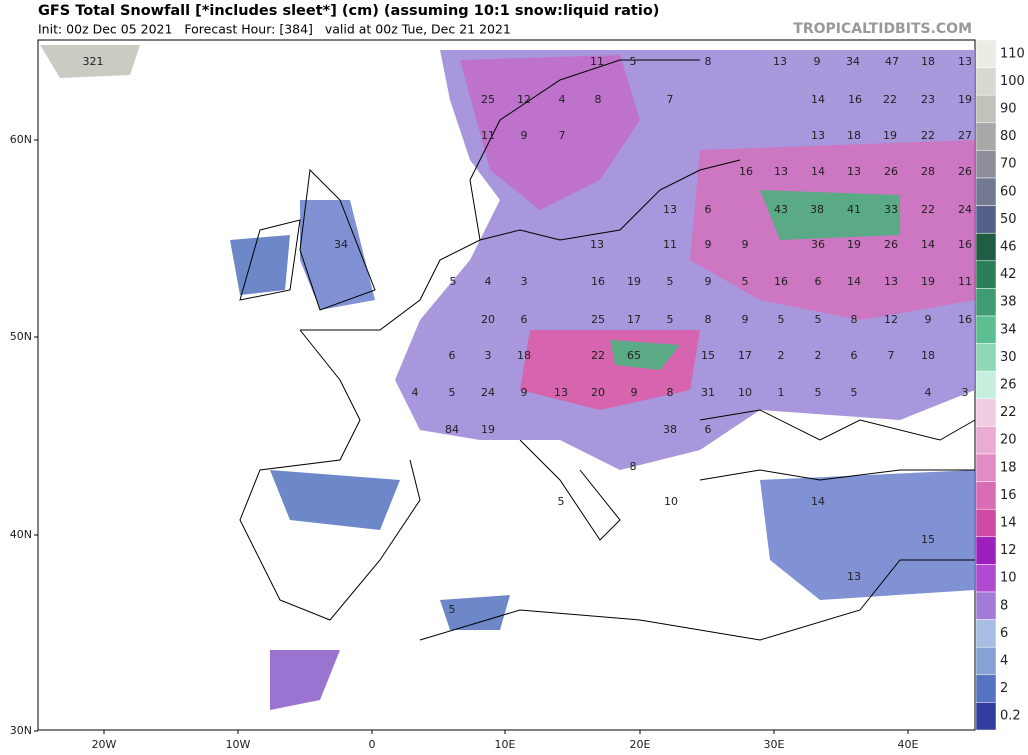 The image size is (1028, 755). What do you see at coordinates (818, 244) in the screenshot?
I see `snow-label: 36` at bounding box center [818, 244].